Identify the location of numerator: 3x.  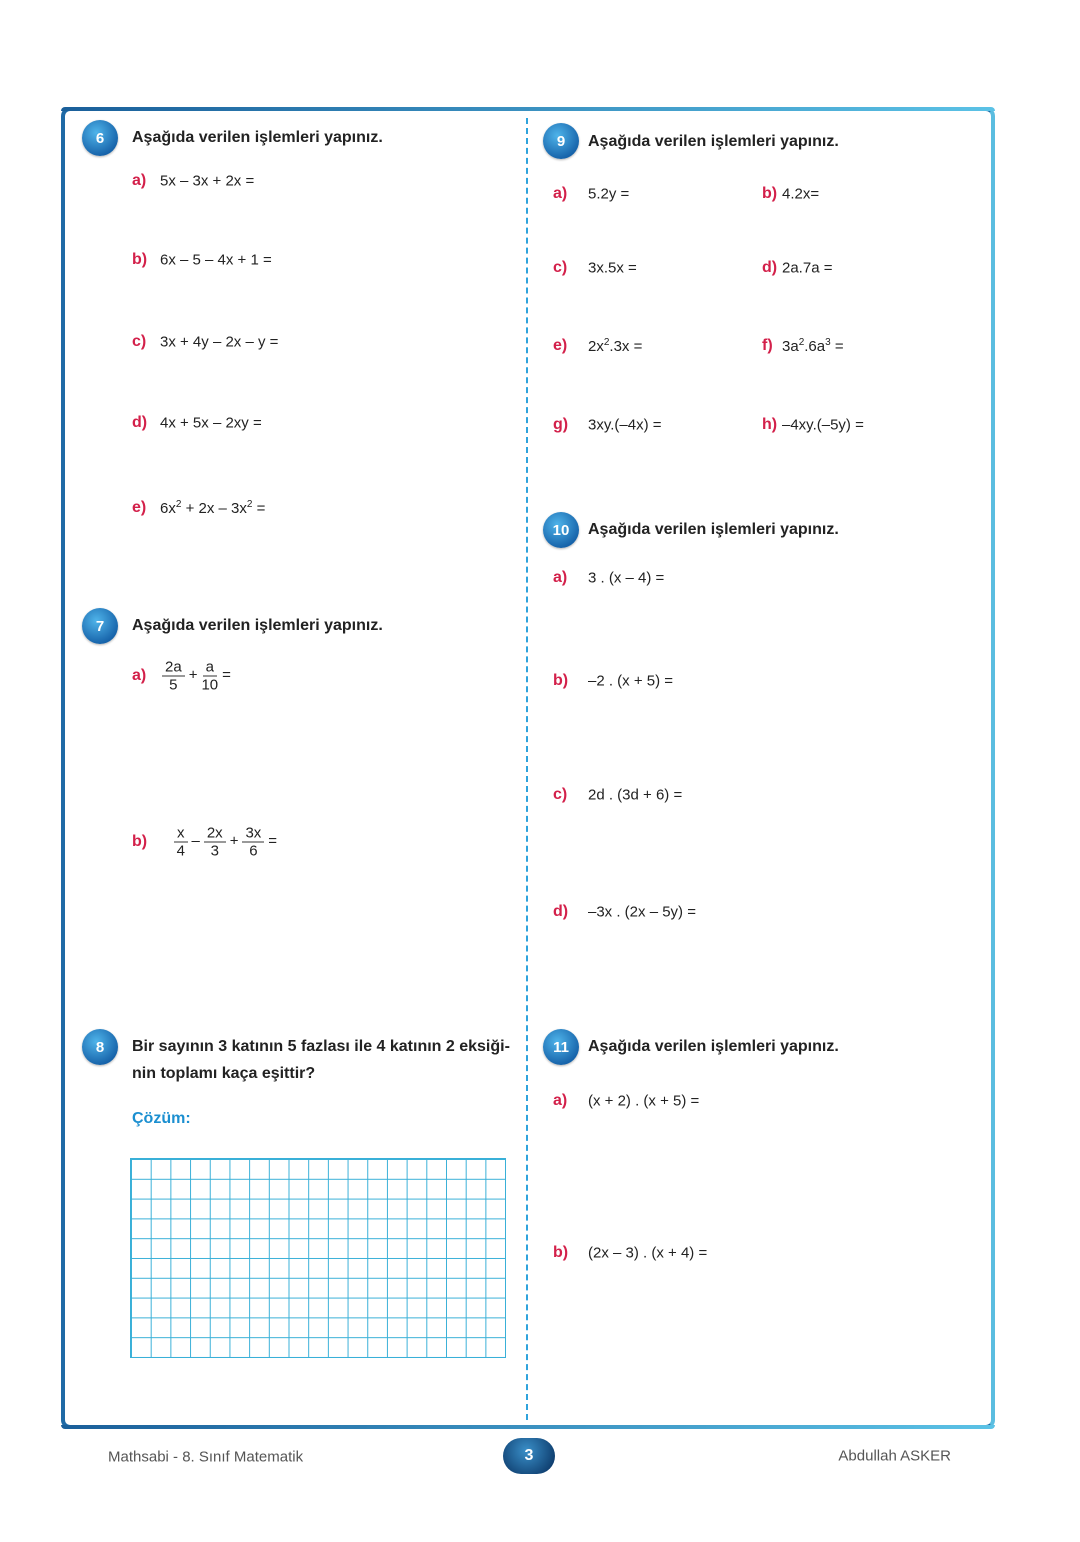
(253, 834).